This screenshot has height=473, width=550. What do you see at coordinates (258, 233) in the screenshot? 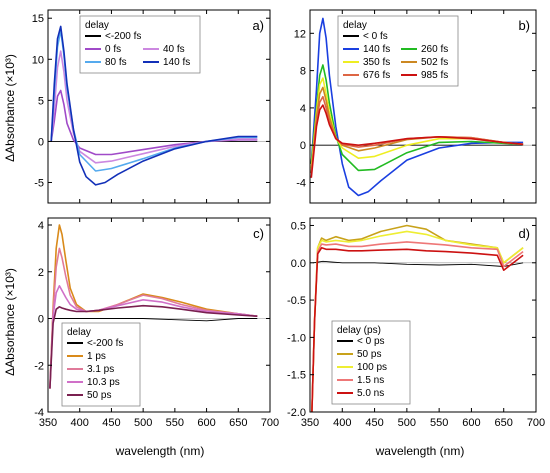
I see `panel-label: c)` at bounding box center [258, 233].